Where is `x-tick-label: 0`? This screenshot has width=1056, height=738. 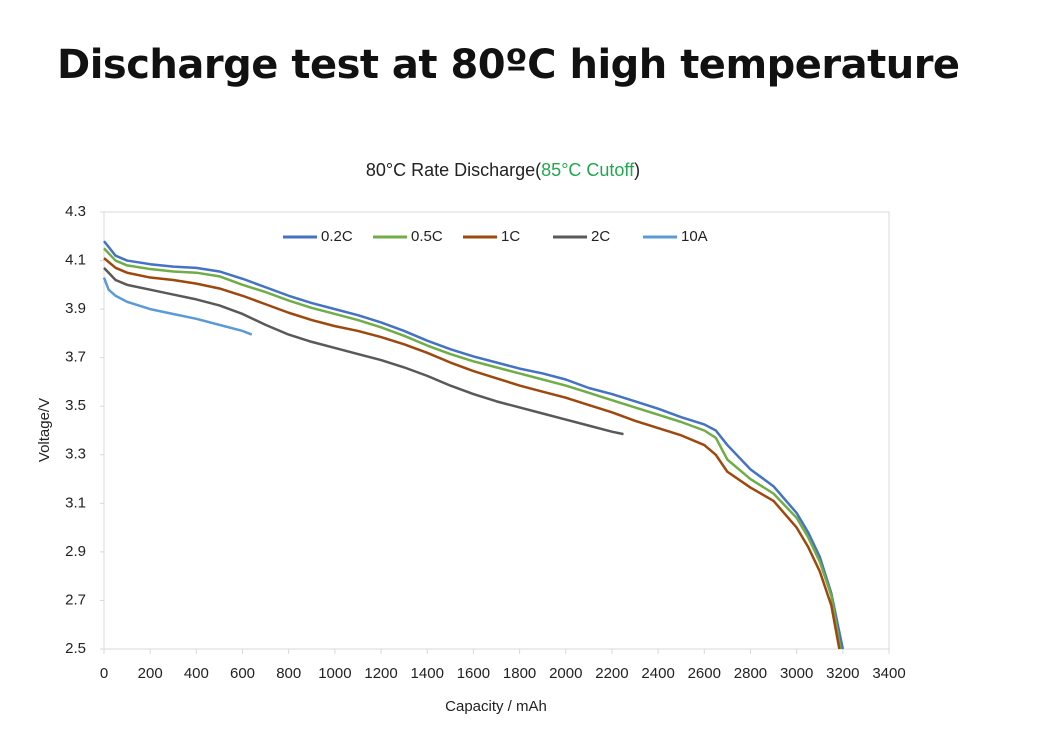
x-tick-label: 0 is located at coordinates (104, 673).